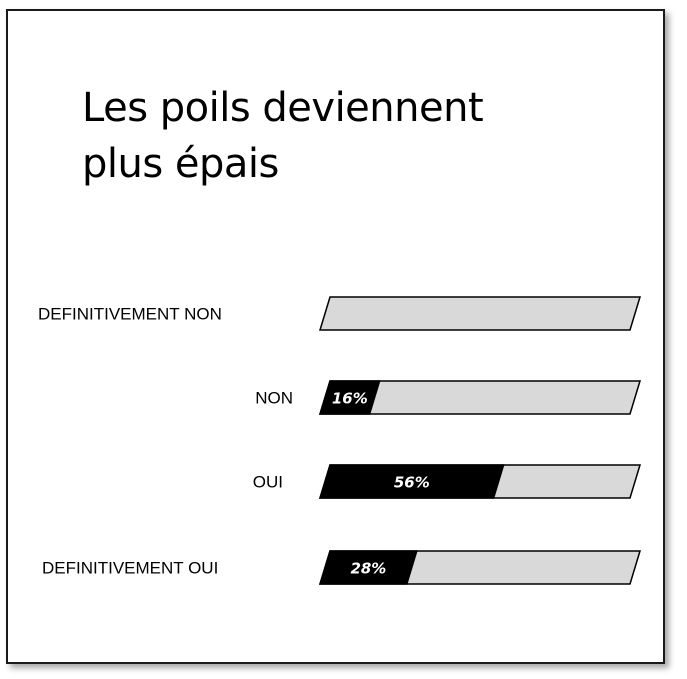  I want to click on category-label-definitivement-oui: DEFINITIVEMENT OUI, so click(130, 568).